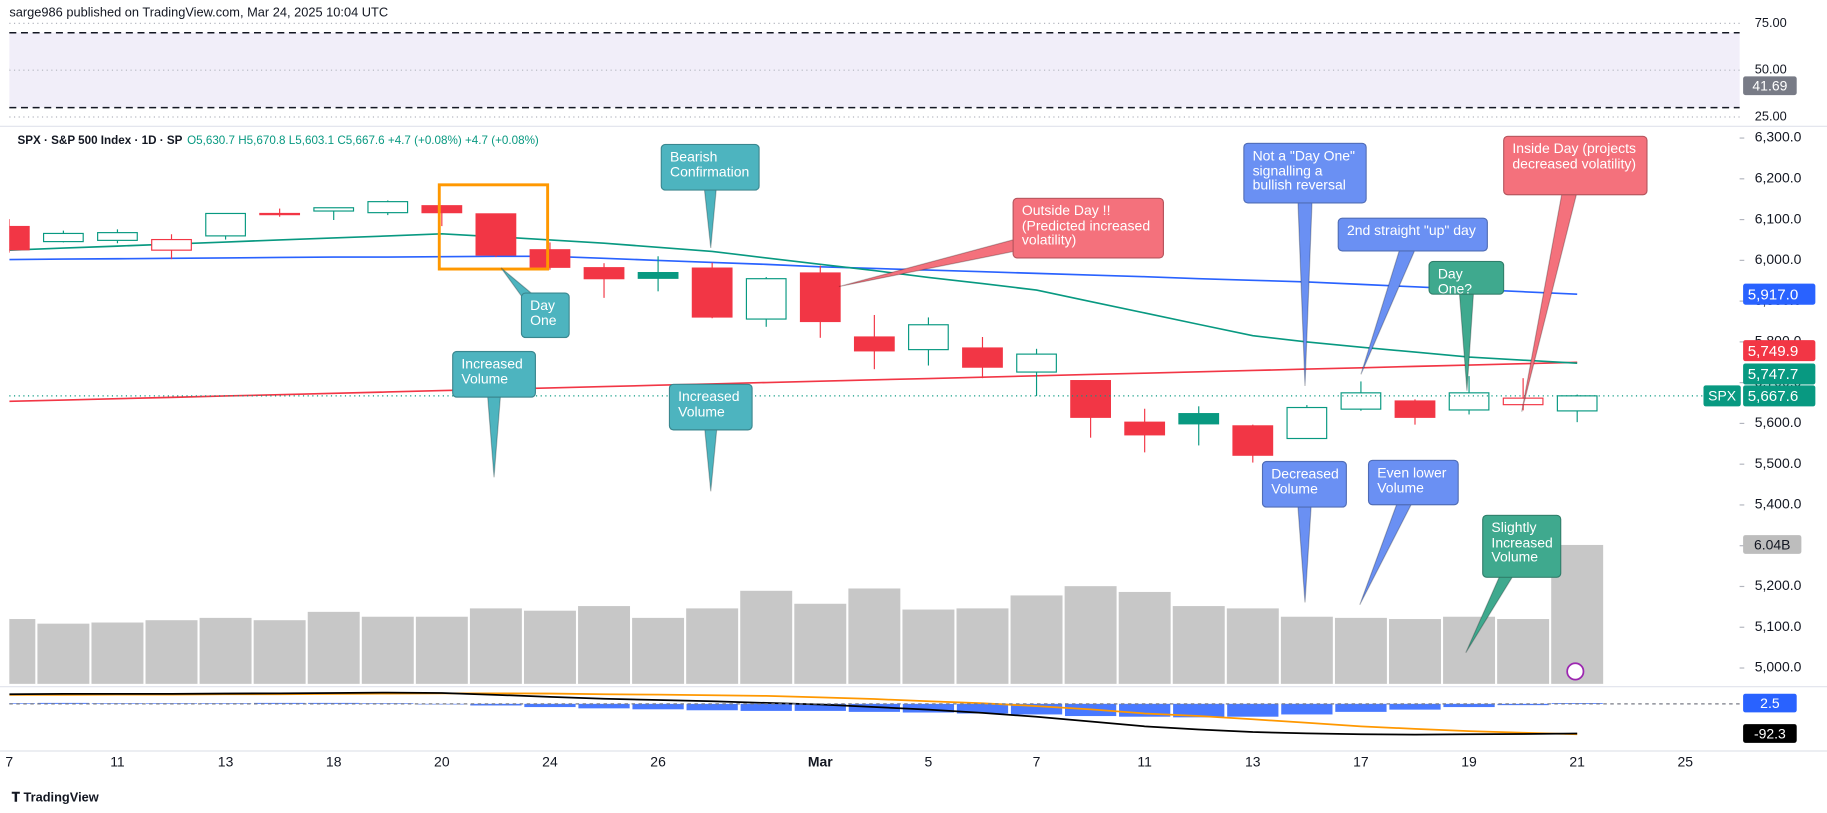 The width and height of the screenshot is (1827, 813). Describe the element at coordinates (793, 713) in the screenshot. I see `macd-macd-line` at that location.